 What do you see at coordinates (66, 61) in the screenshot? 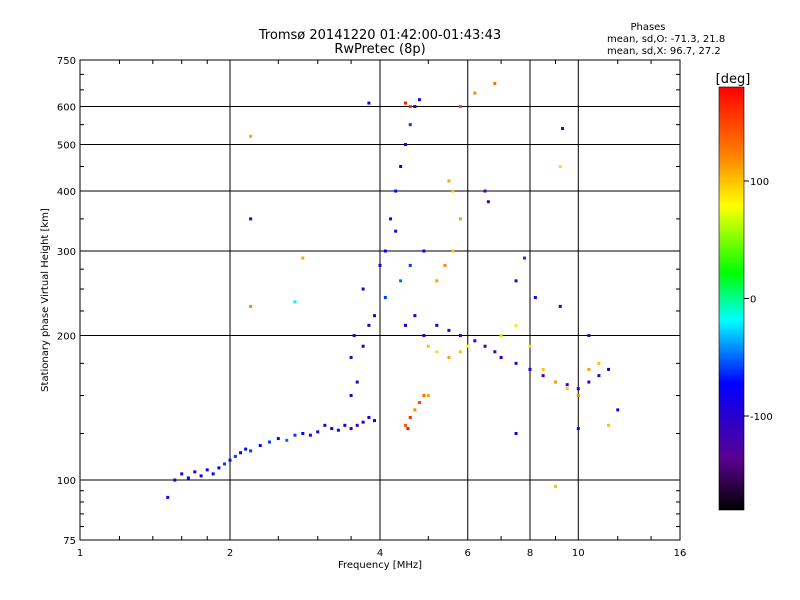
I see `y-tick-label: 750` at bounding box center [66, 61].